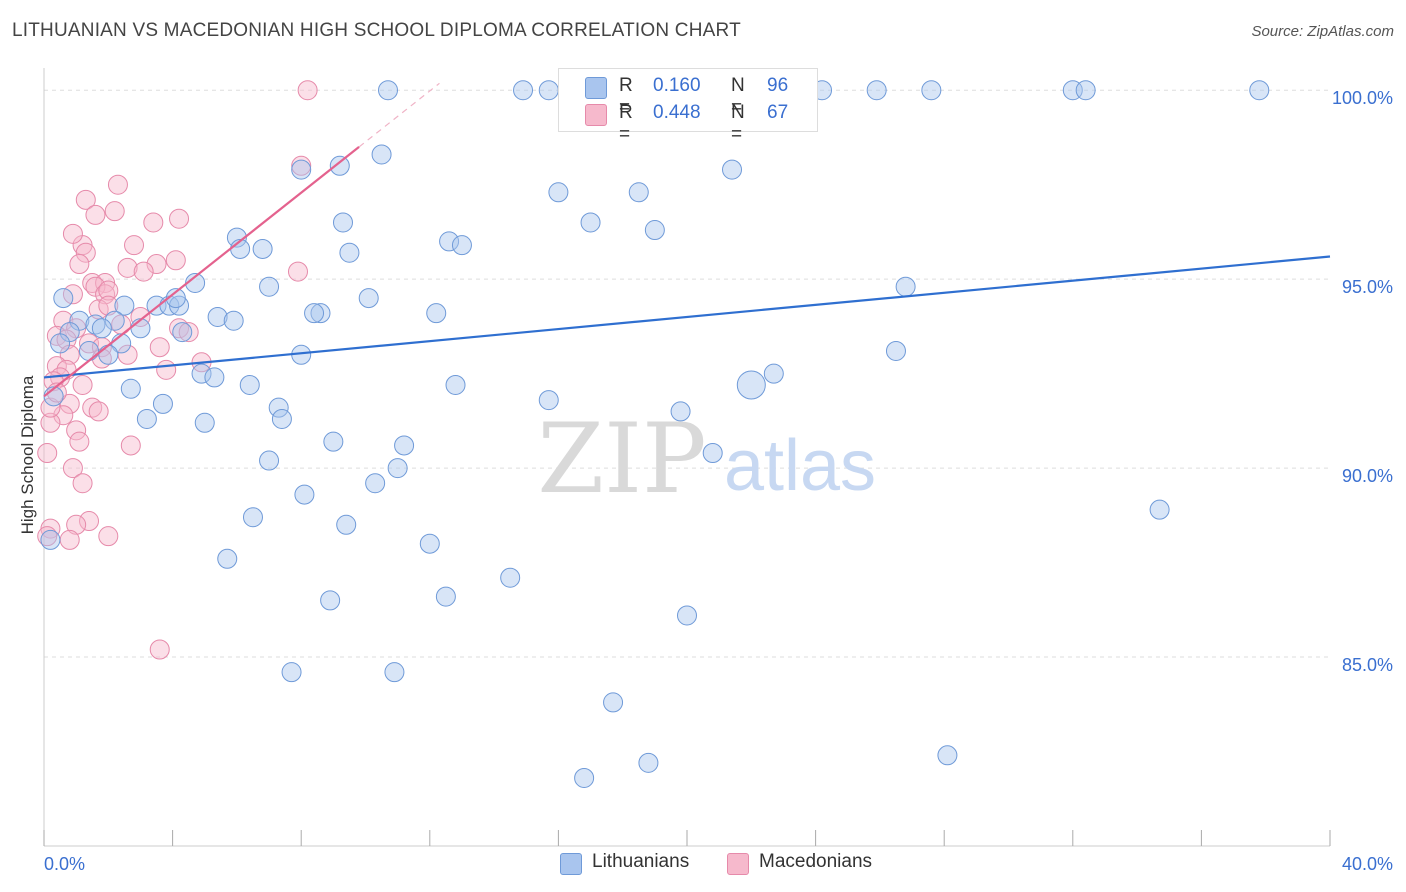 The width and height of the screenshot is (1406, 892). I want to click on n-value: 67, so click(778, 112).